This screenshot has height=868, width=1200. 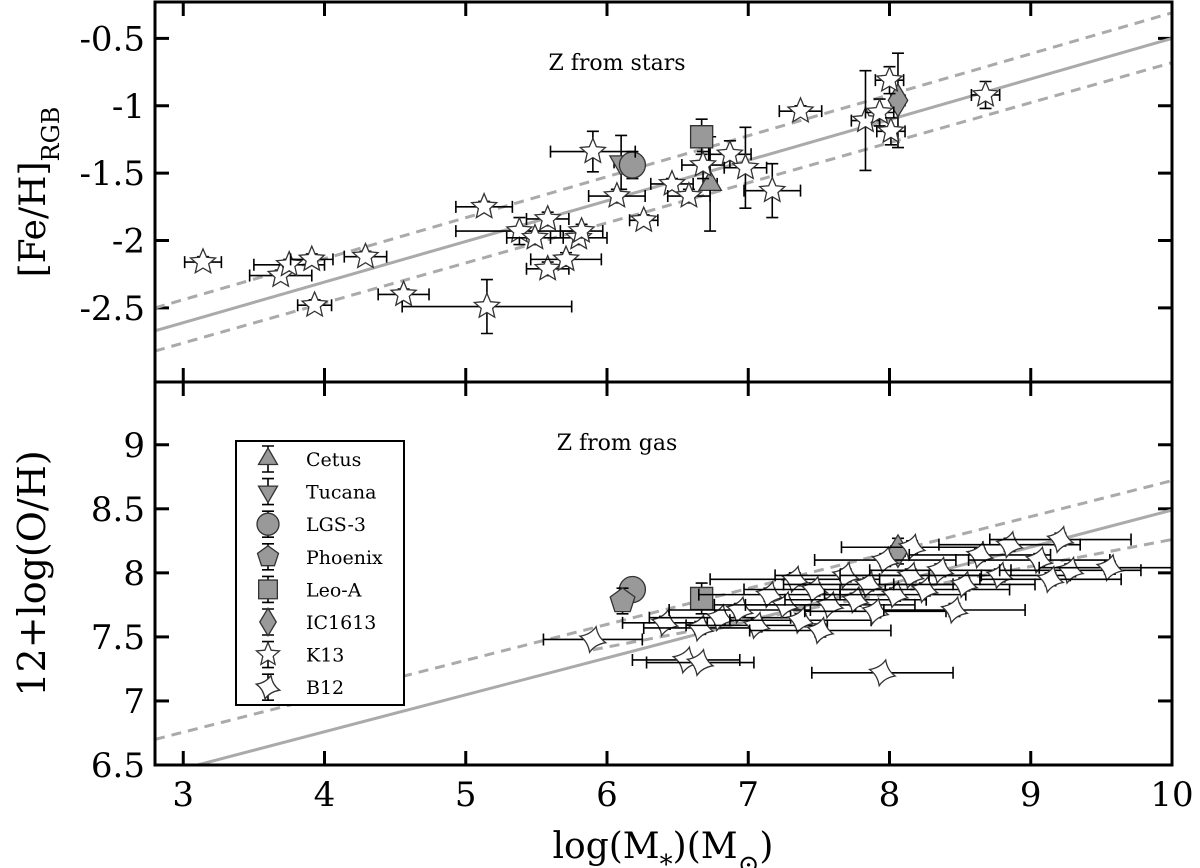 I want to click on legend-label: Leo-A, so click(x=334, y=590).